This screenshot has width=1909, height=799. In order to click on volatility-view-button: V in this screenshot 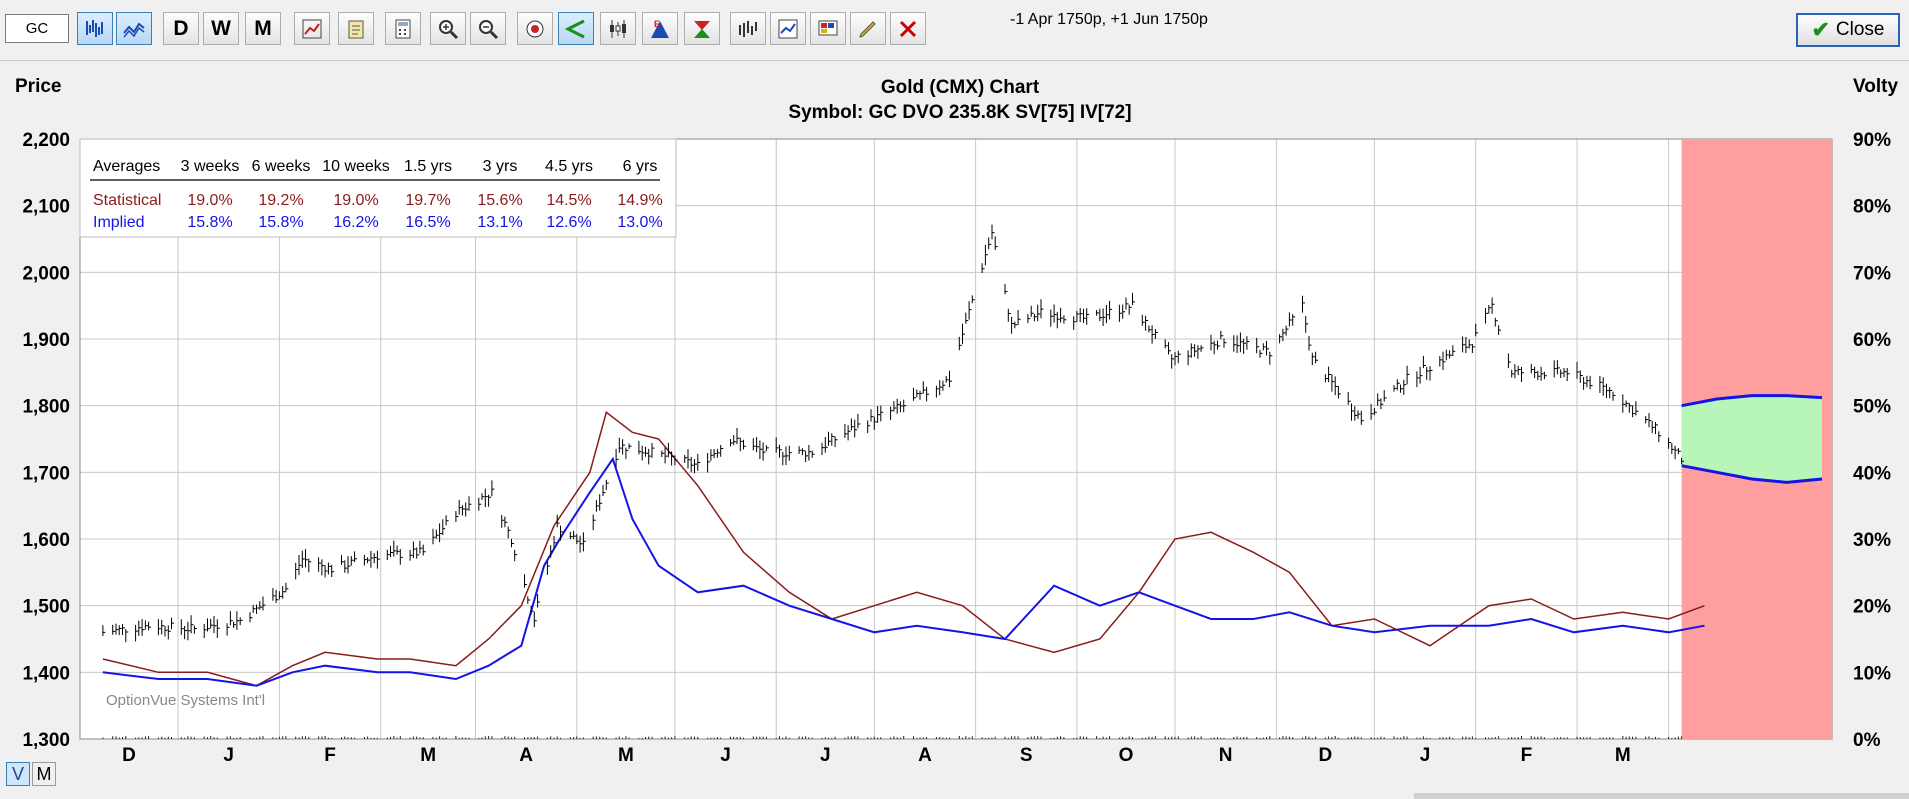, I will do `click(18, 774)`.